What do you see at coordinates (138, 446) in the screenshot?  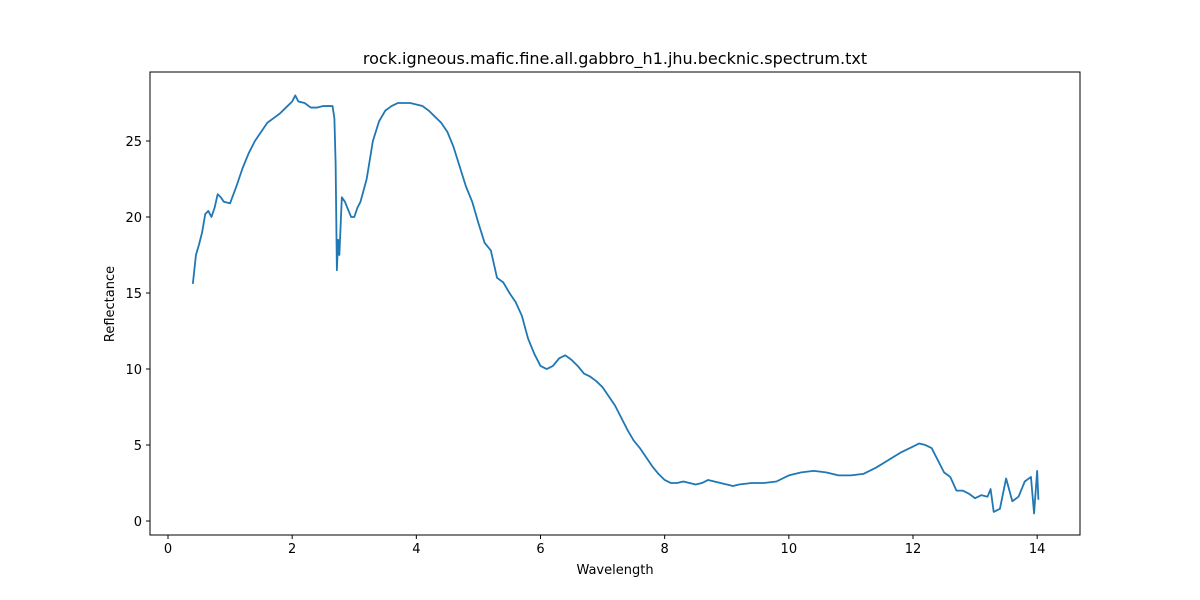 I see `y-tick-label: 5` at bounding box center [138, 446].